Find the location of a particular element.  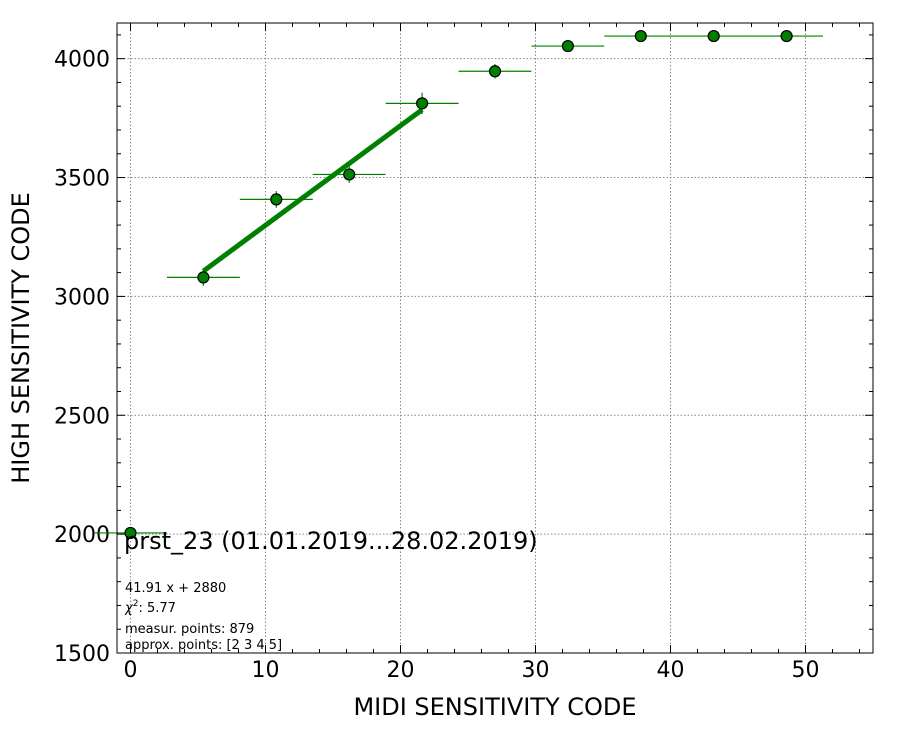

x-tick-label: 30 is located at coordinates (536, 670).